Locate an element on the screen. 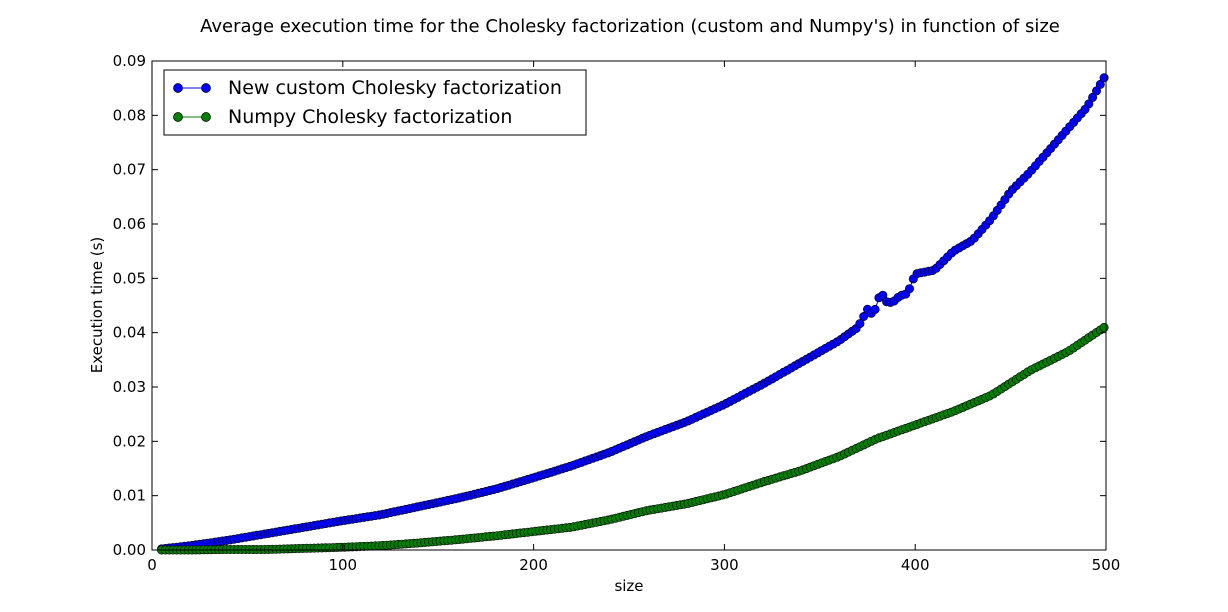 Image resolution: width=1228 pixels, height=612 pixels. y-axis-title: Execution time (s) is located at coordinates (97, 305).